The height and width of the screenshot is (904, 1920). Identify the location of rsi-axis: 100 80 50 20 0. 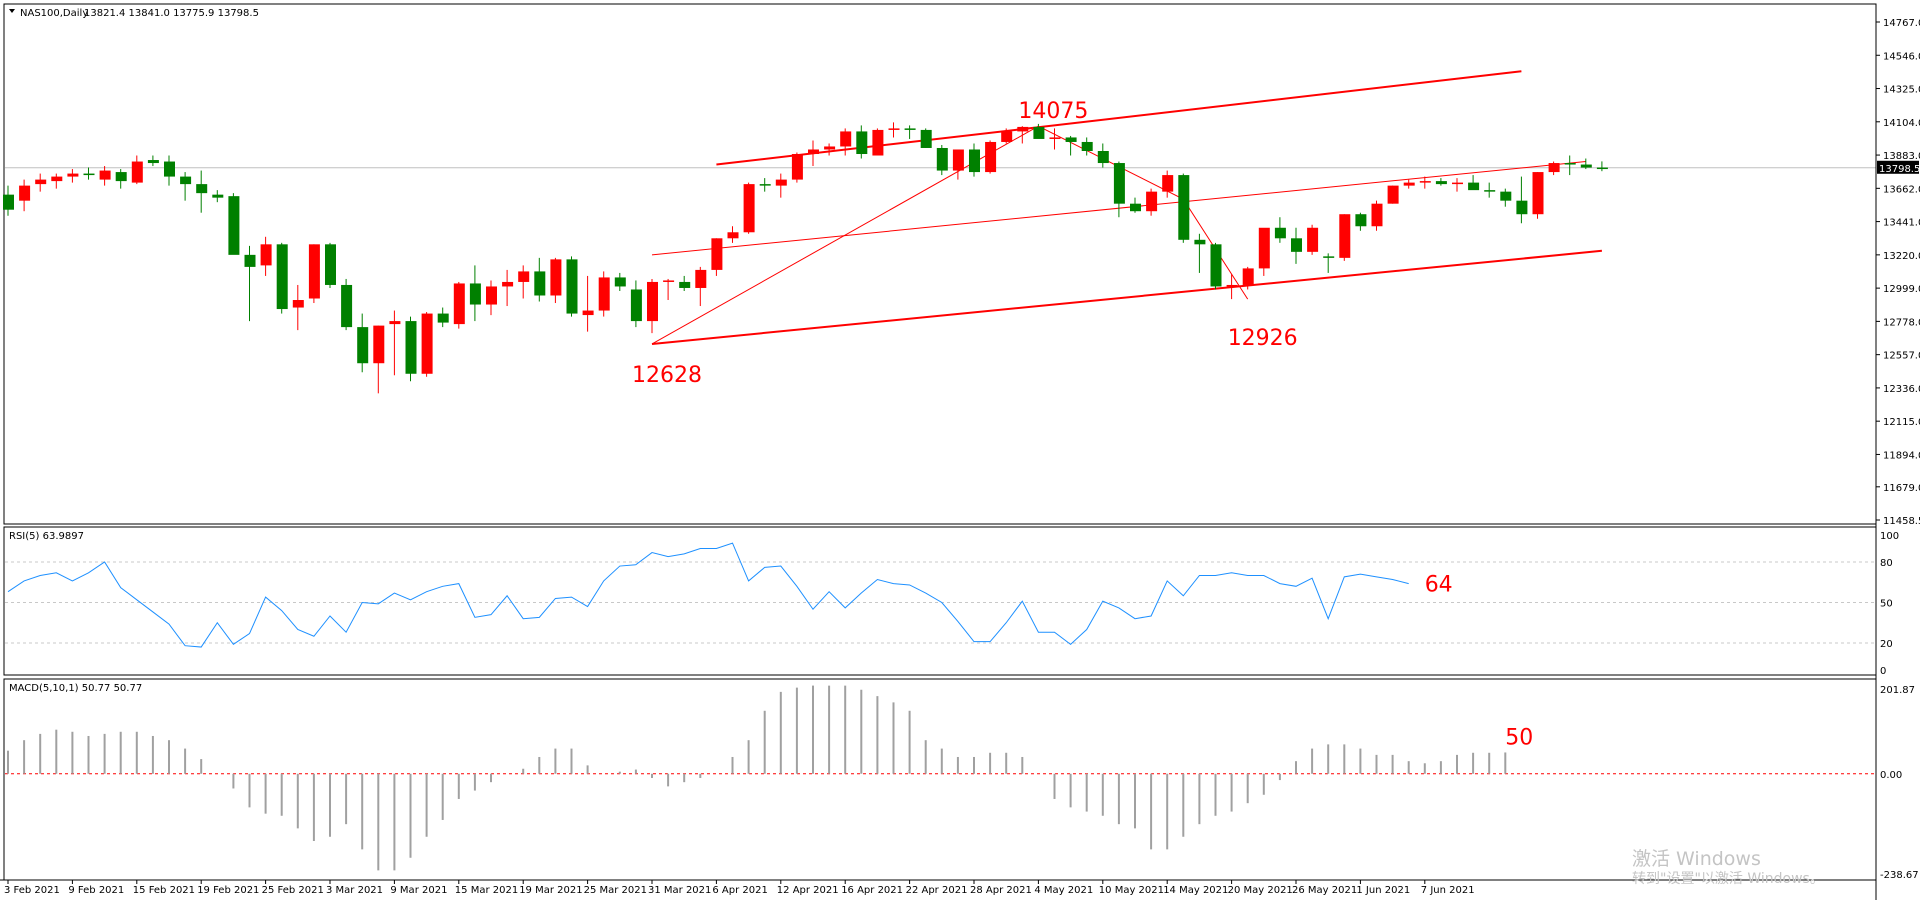
(1889, 604).